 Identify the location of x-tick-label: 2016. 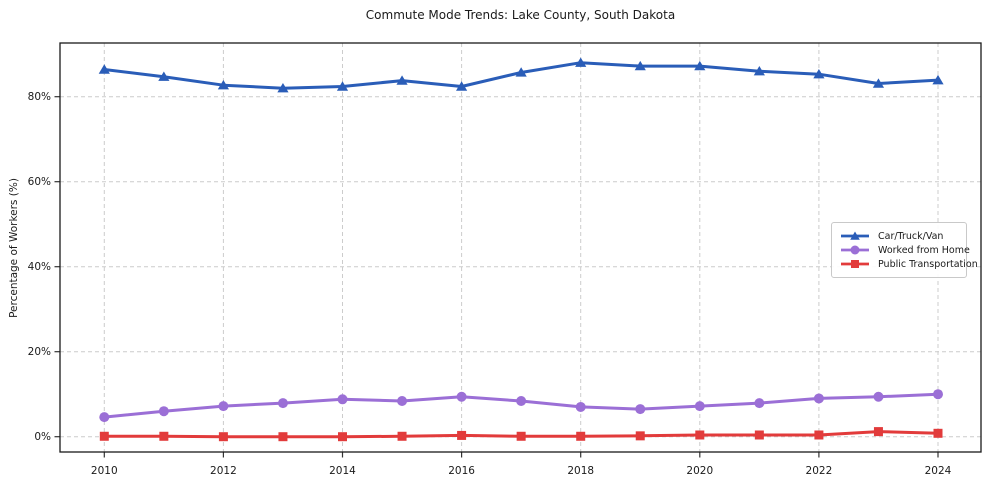
(461, 471).